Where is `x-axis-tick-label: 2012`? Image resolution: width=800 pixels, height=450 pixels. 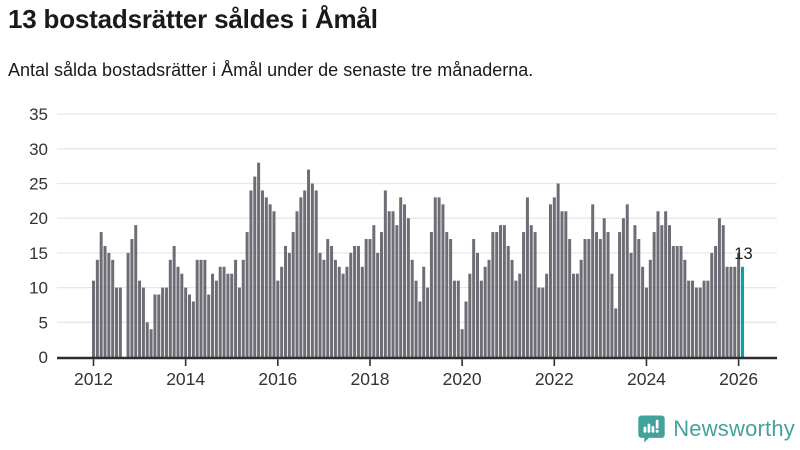
x-axis-tick-label: 2012 is located at coordinates (93, 379).